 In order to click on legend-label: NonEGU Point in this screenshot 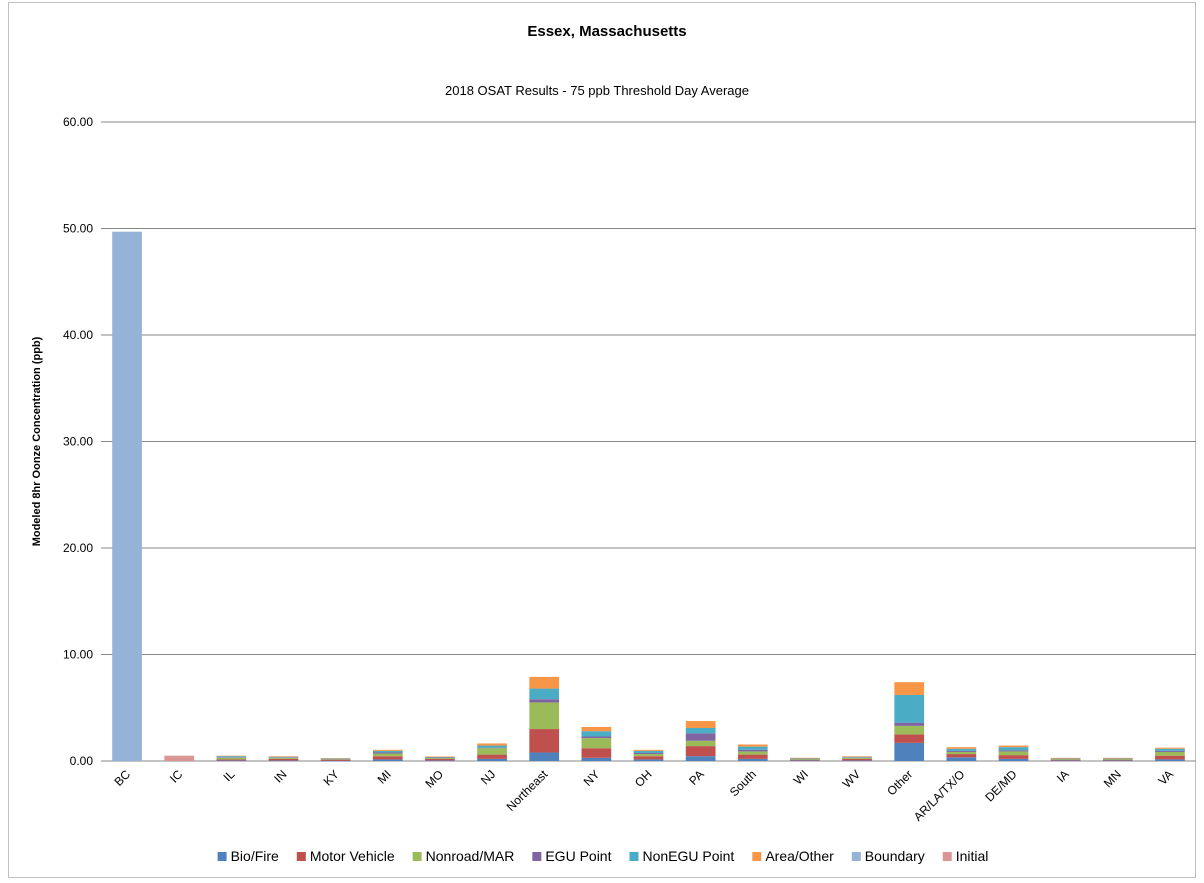, I will do `click(688, 856)`.